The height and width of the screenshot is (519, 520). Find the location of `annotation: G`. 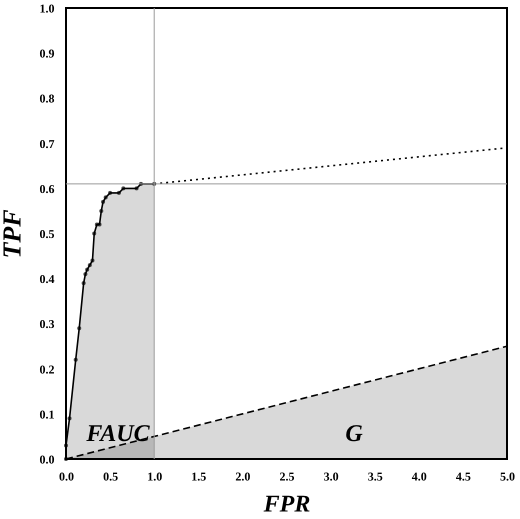

annotation: G is located at coordinates (354, 434).